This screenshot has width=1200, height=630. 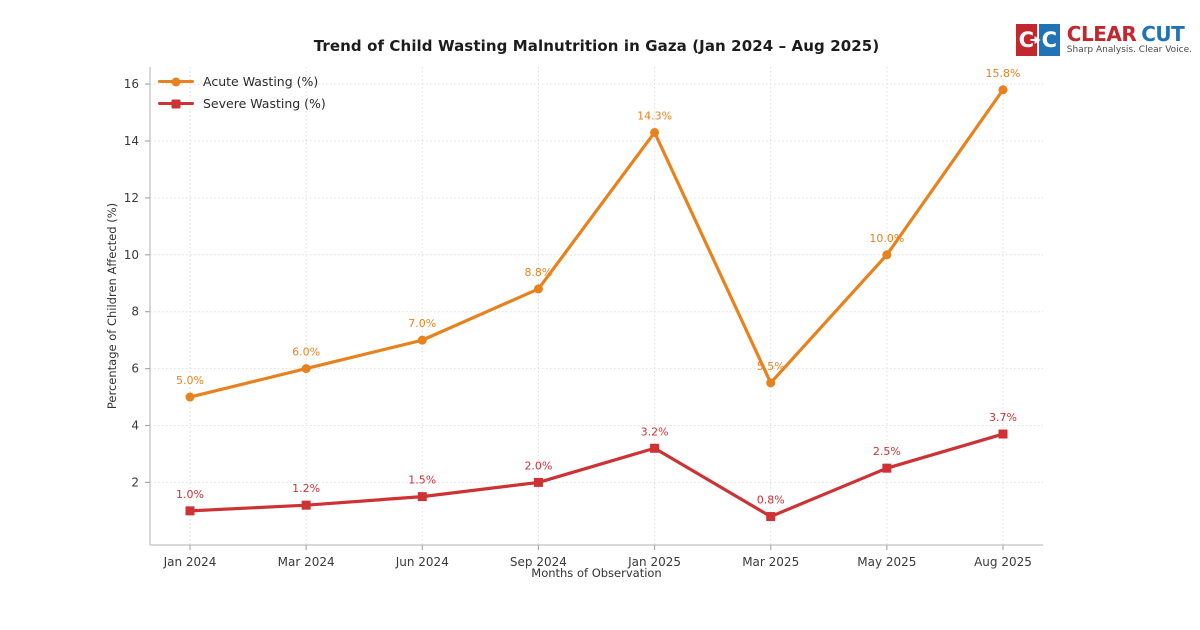 What do you see at coordinates (261, 81) in the screenshot?
I see `legend-label: Acute Wasting (%)` at bounding box center [261, 81].